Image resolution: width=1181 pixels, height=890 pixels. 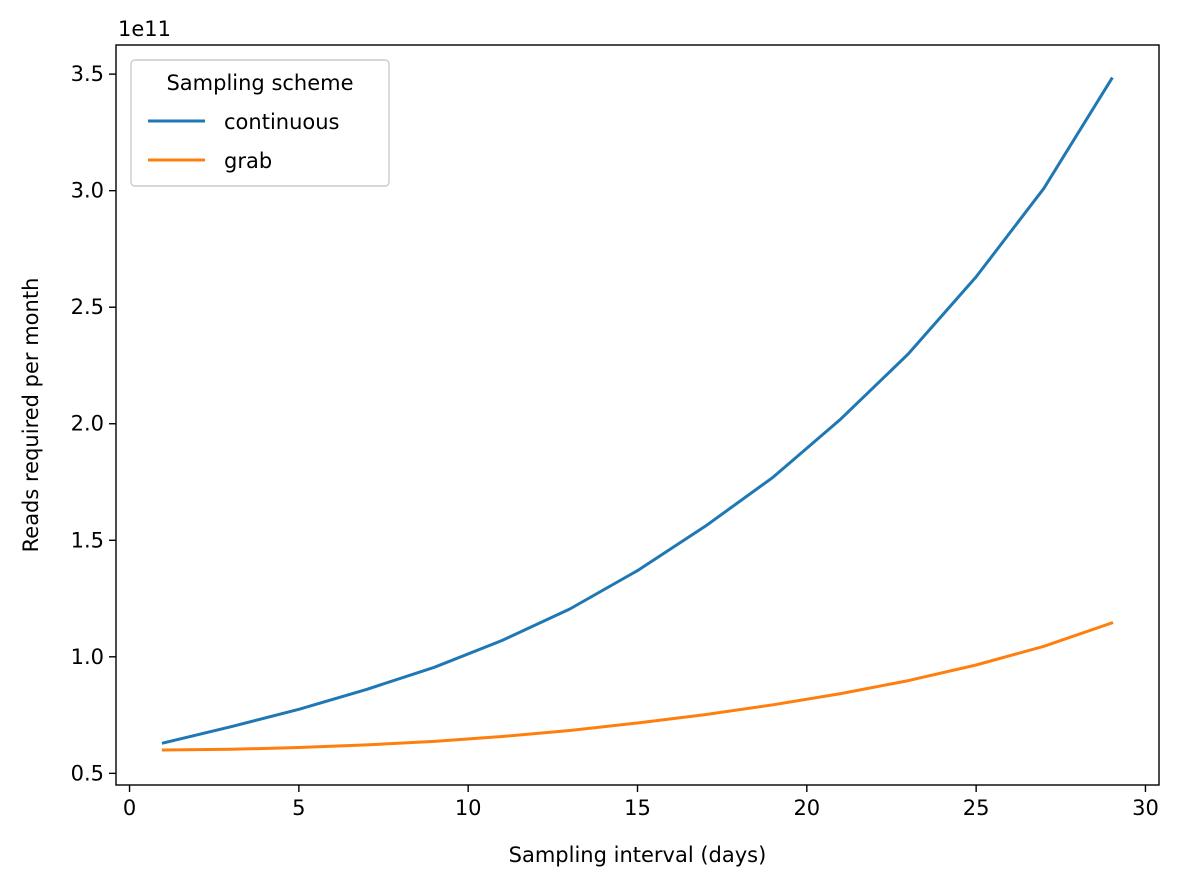 What do you see at coordinates (87, 540) in the screenshot?
I see `y-tick-label: 1.5` at bounding box center [87, 540].